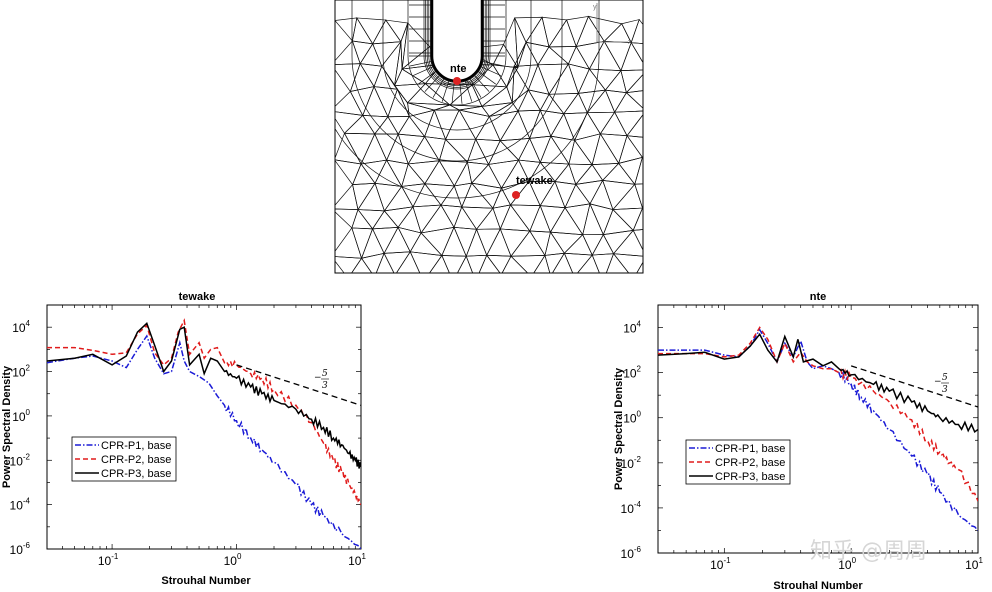 This screenshot has height=592, width=992. Describe the element at coordinates (868, 551) in the screenshot. I see `watermark: 知乎 @周周` at that location.